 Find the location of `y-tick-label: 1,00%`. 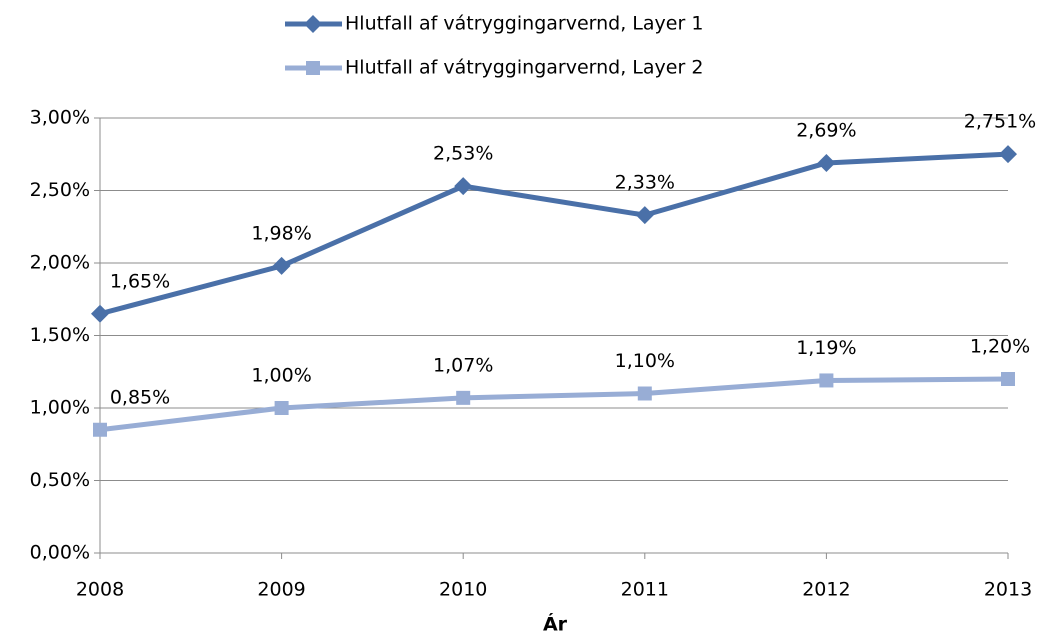

y-tick-label: 1,00% is located at coordinates (60, 408).